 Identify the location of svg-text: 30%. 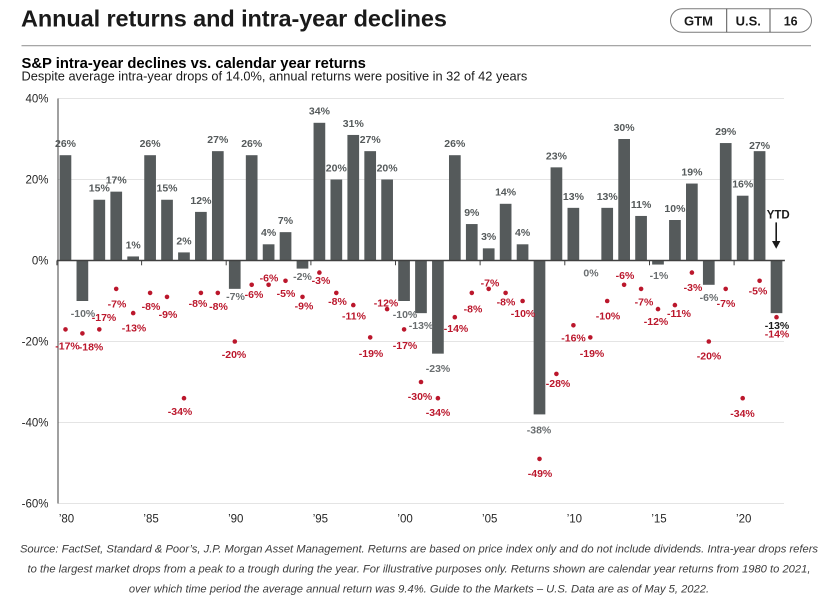
(625, 128).